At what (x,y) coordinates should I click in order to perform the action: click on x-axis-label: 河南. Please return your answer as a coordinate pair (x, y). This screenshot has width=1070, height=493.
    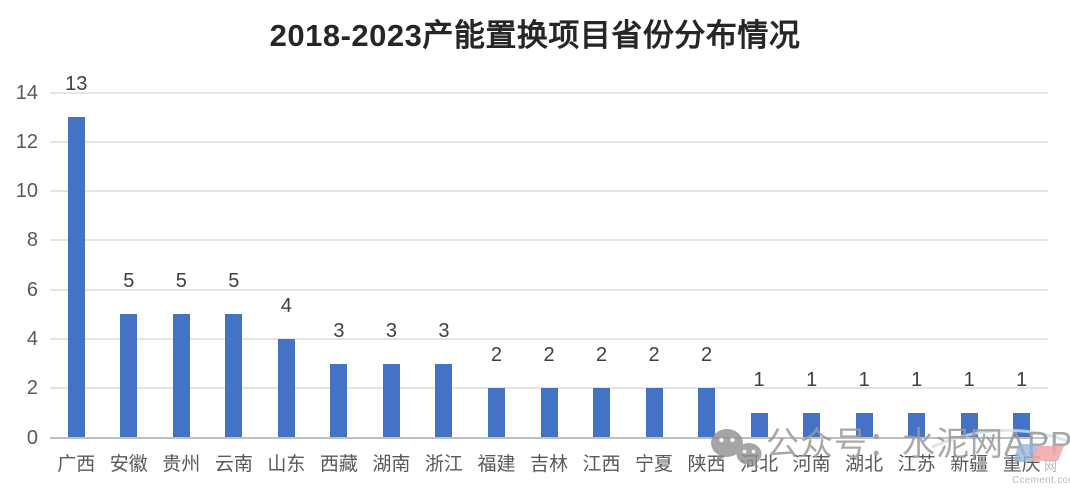
    Looking at the image, I should click on (811, 464).